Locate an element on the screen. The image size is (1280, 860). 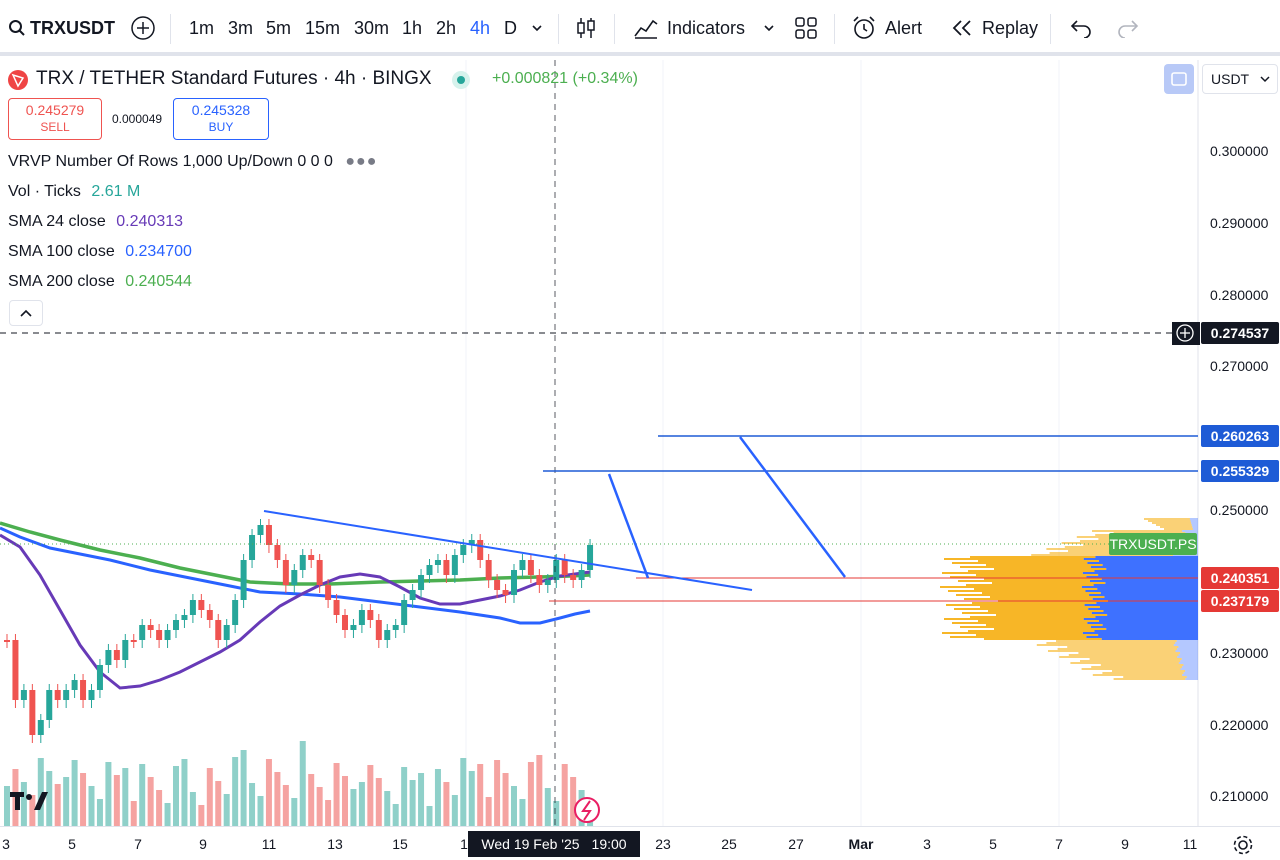
collapse-legend-button is located at coordinates (26, 313).